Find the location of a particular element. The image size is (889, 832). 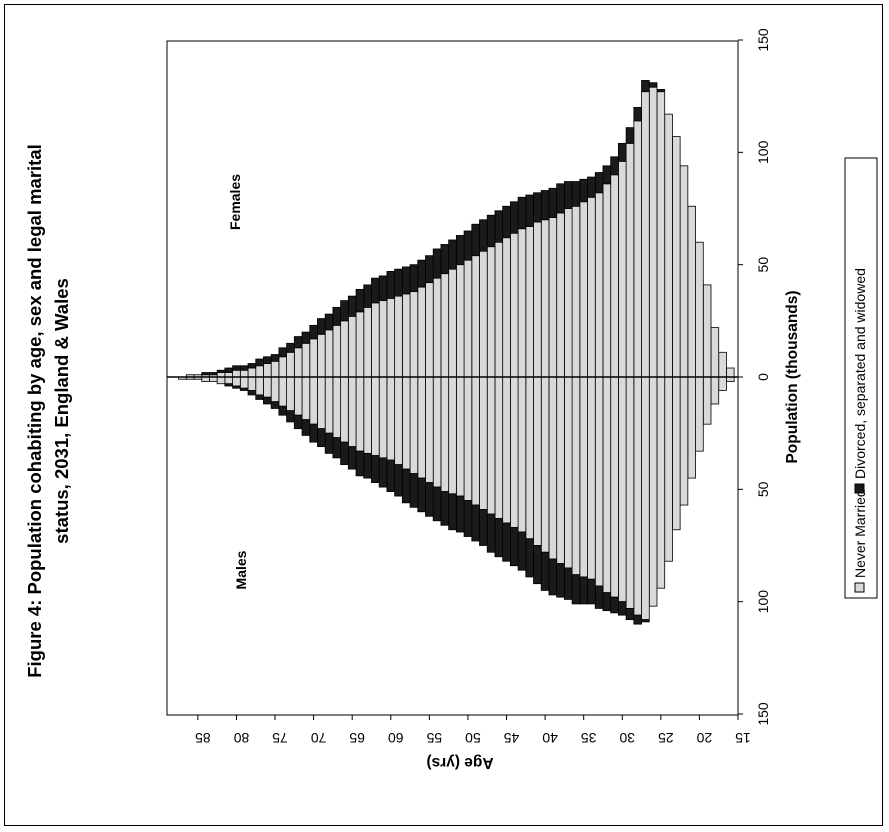

age-tick-label-65: 65 is located at coordinates (357, 738).